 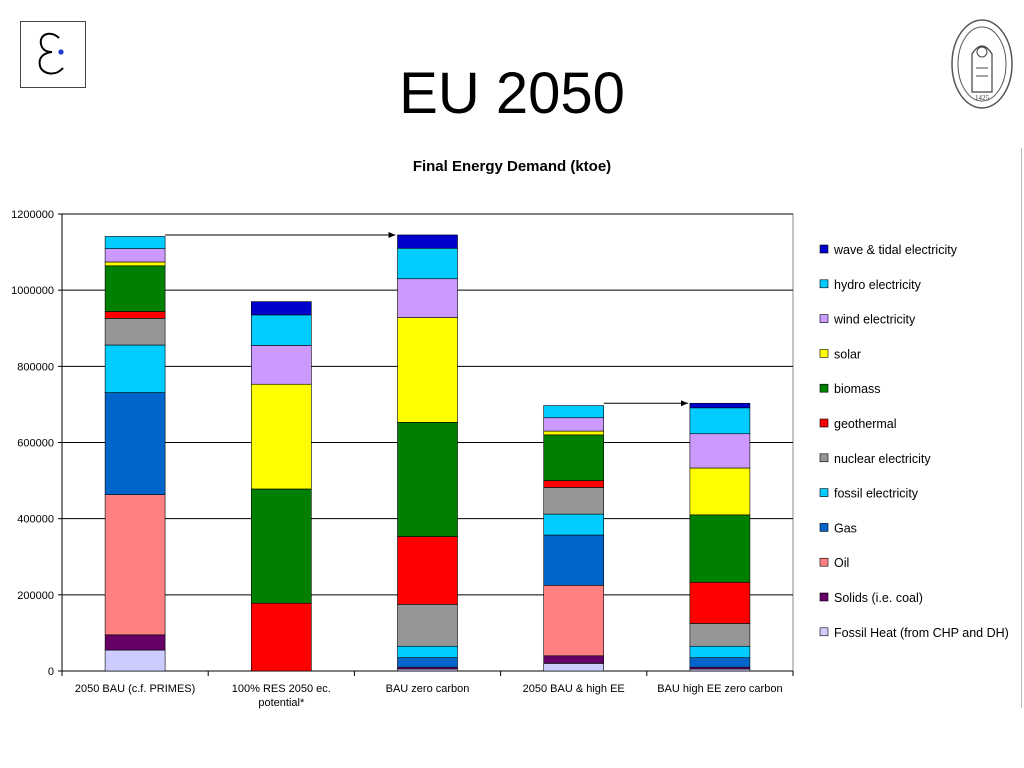 What do you see at coordinates (35, 444) in the screenshot?
I see `y-tick-label: 600000` at bounding box center [35, 444].